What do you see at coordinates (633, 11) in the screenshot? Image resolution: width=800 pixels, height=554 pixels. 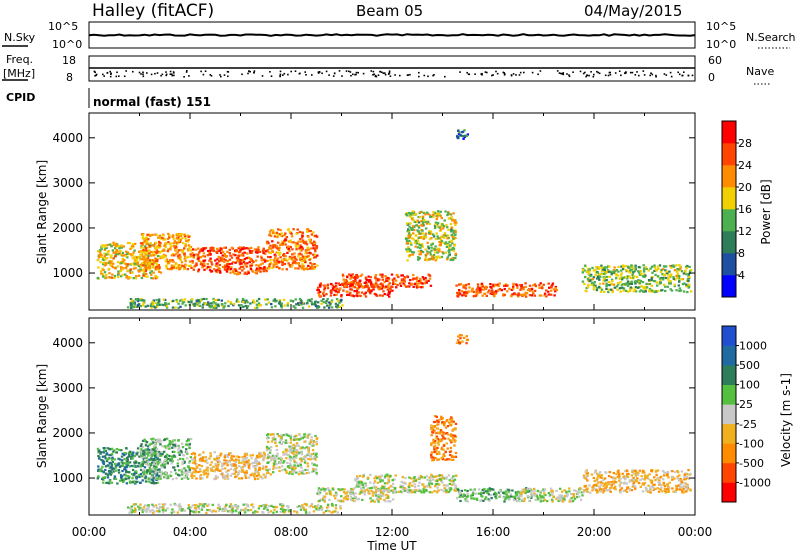 I see `date-title: 04/May/2015` at bounding box center [633, 11].